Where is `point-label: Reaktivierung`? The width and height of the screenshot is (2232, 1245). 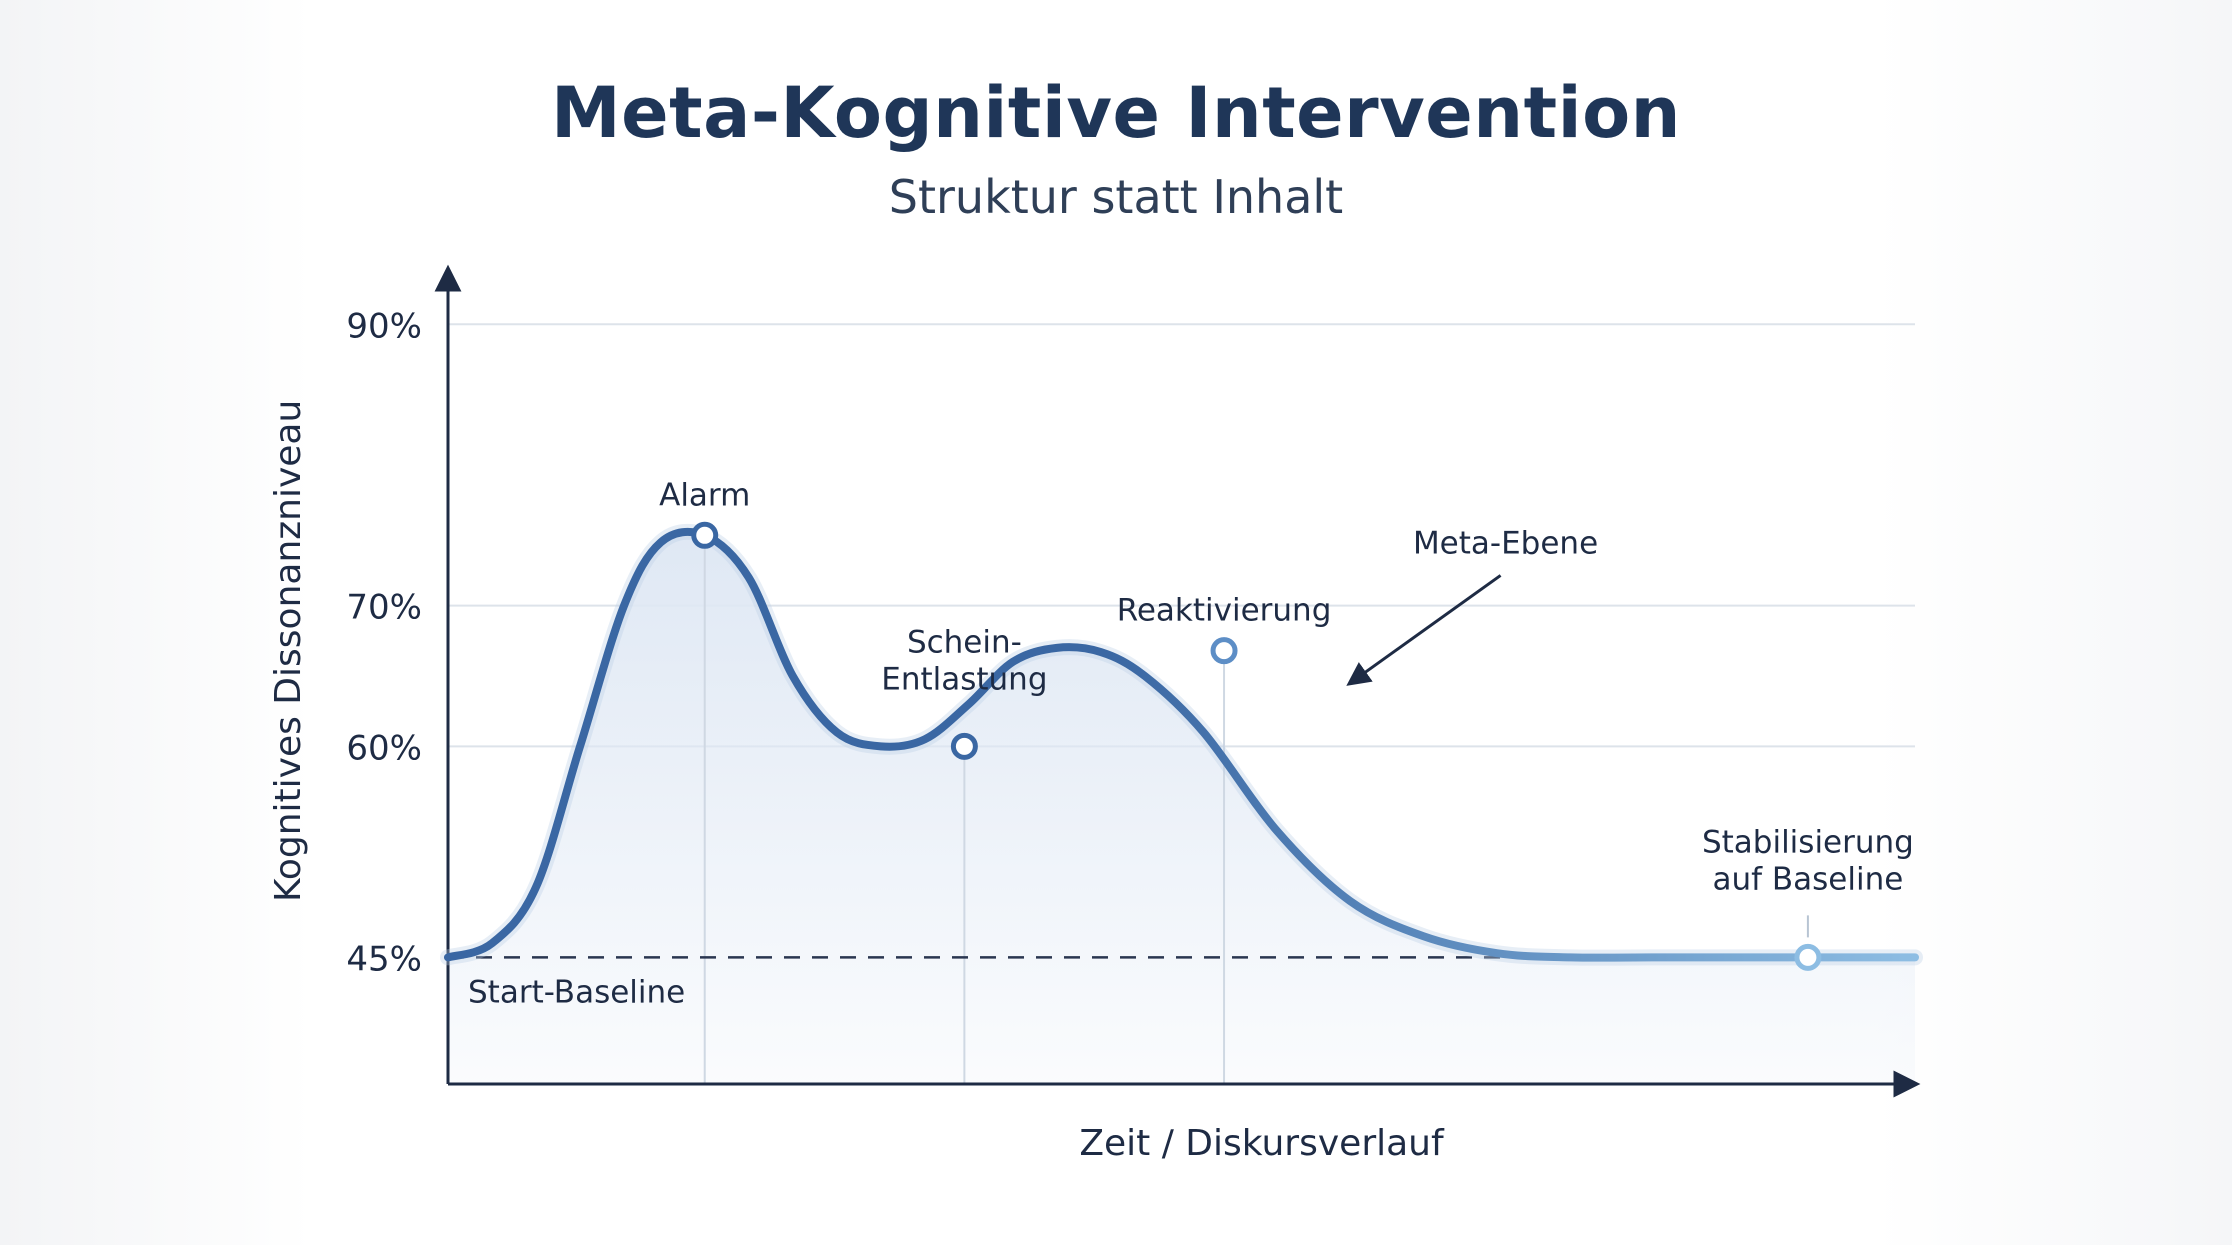
point-label: Reaktivierung is located at coordinates (1224, 611).